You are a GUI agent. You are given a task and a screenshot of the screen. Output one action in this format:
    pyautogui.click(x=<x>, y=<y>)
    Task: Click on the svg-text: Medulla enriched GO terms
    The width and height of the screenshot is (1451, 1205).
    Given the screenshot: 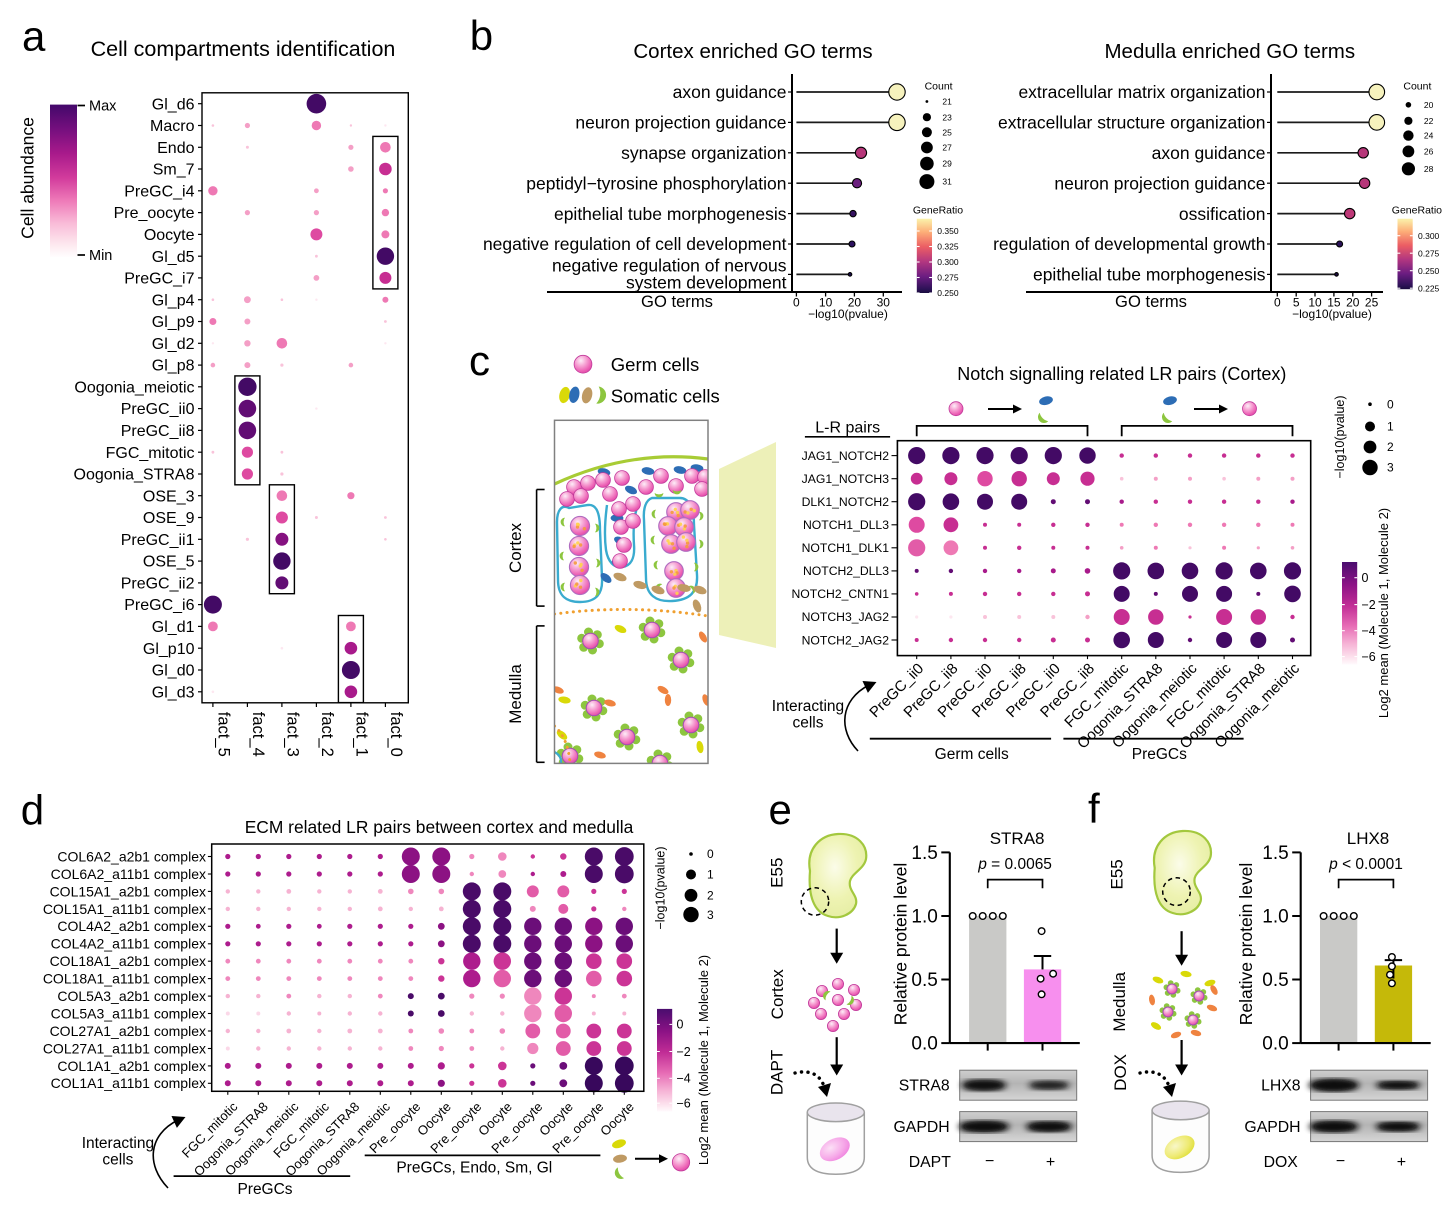 What is the action you would take?
    pyautogui.click(x=1229, y=51)
    